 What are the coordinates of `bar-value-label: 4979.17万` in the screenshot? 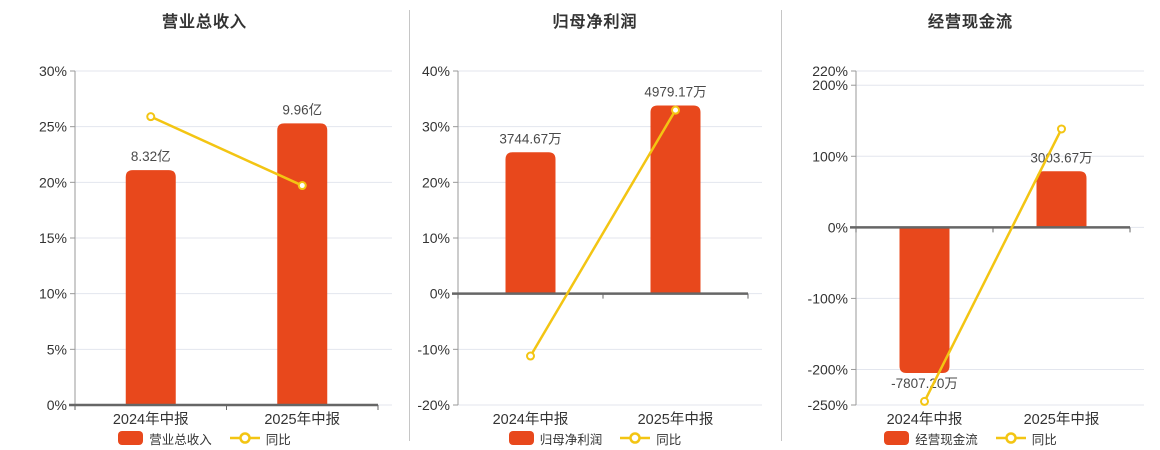 It's located at (675, 92).